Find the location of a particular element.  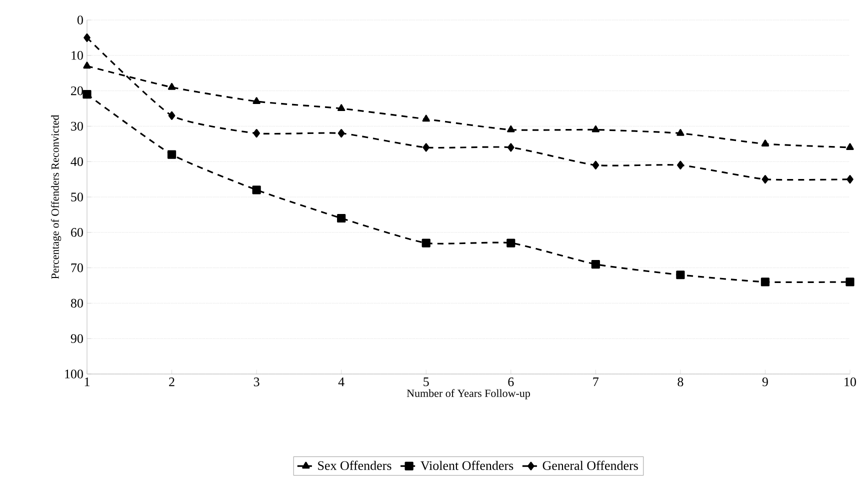

y-tick-label: 40 is located at coordinates (76, 161).